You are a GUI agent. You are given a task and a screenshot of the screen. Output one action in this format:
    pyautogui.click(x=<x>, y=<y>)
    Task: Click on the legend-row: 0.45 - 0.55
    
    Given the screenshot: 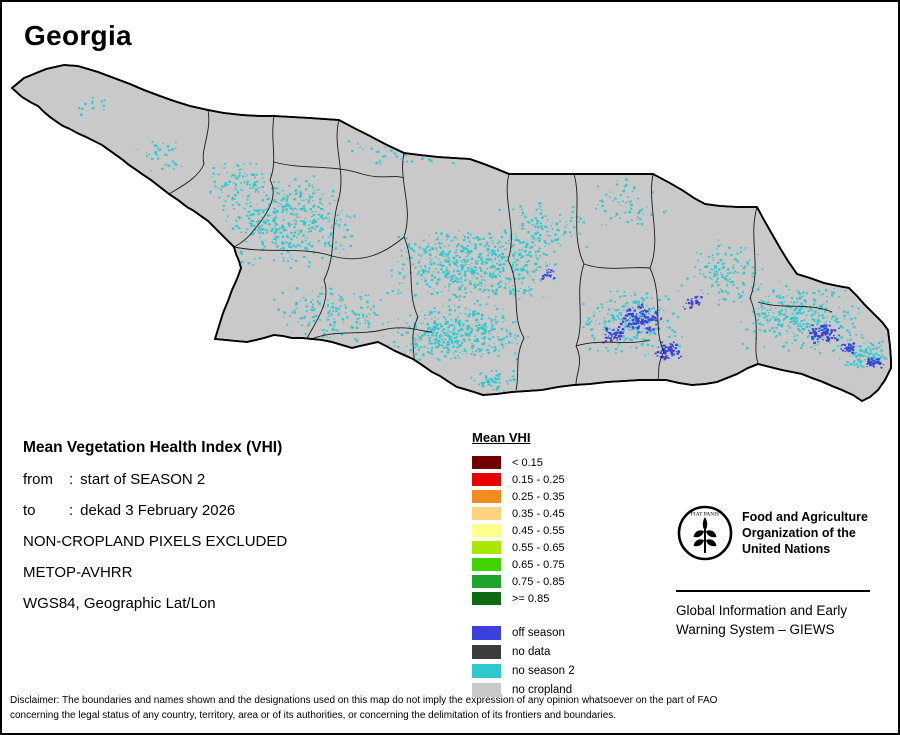 What is the action you would take?
    pyautogui.click(x=523, y=530)
    